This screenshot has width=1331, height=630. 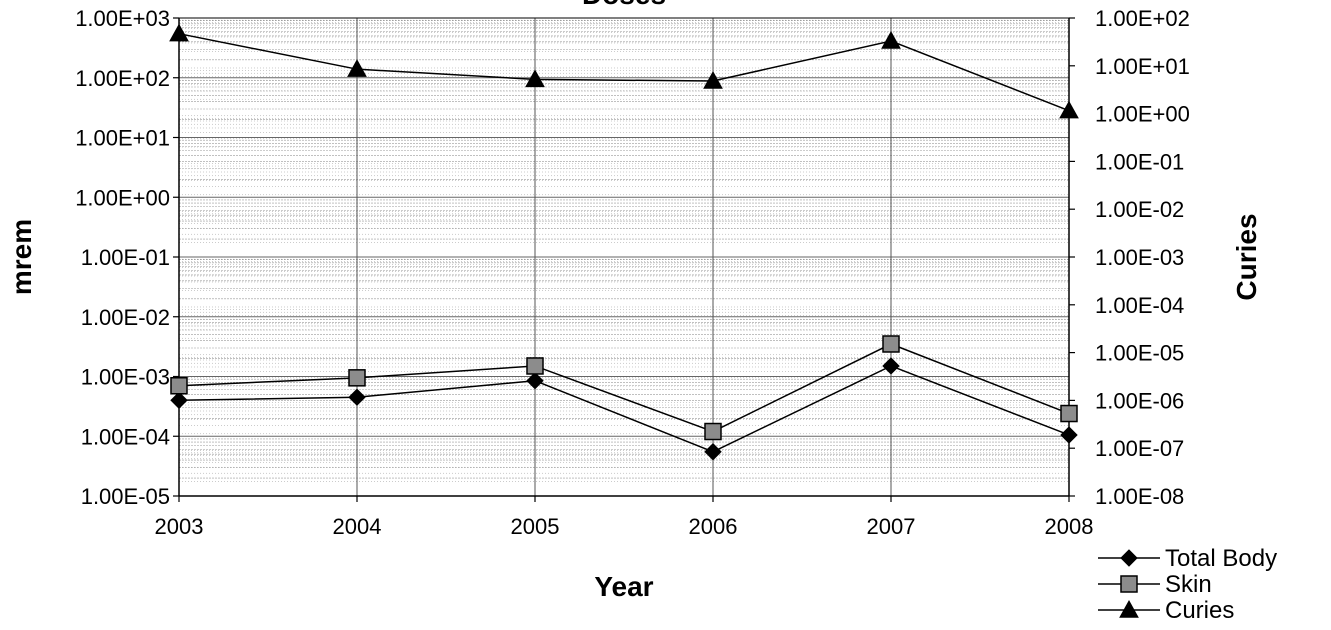 What do you see at coordinates (624, 72) in the screenshot?
I see `series-line-curies` at bounding box center [624, 72].